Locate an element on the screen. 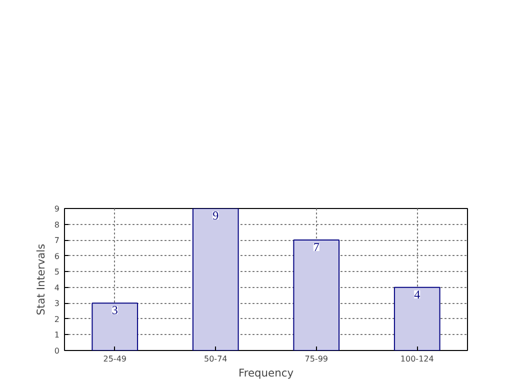 The height and width of the screenshot is (390, 520). y-tick-label: 9 is located at coordinates (57, 209).